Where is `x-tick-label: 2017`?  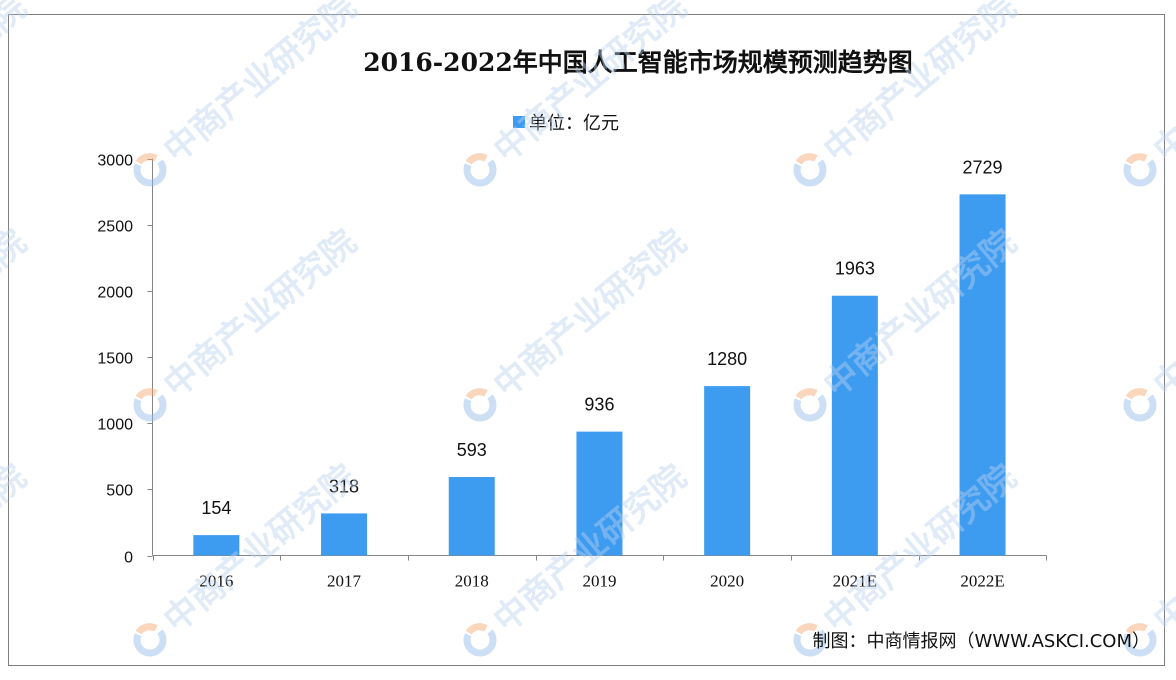 x-tick-label: 2017 is located at coordinates (344, 581).